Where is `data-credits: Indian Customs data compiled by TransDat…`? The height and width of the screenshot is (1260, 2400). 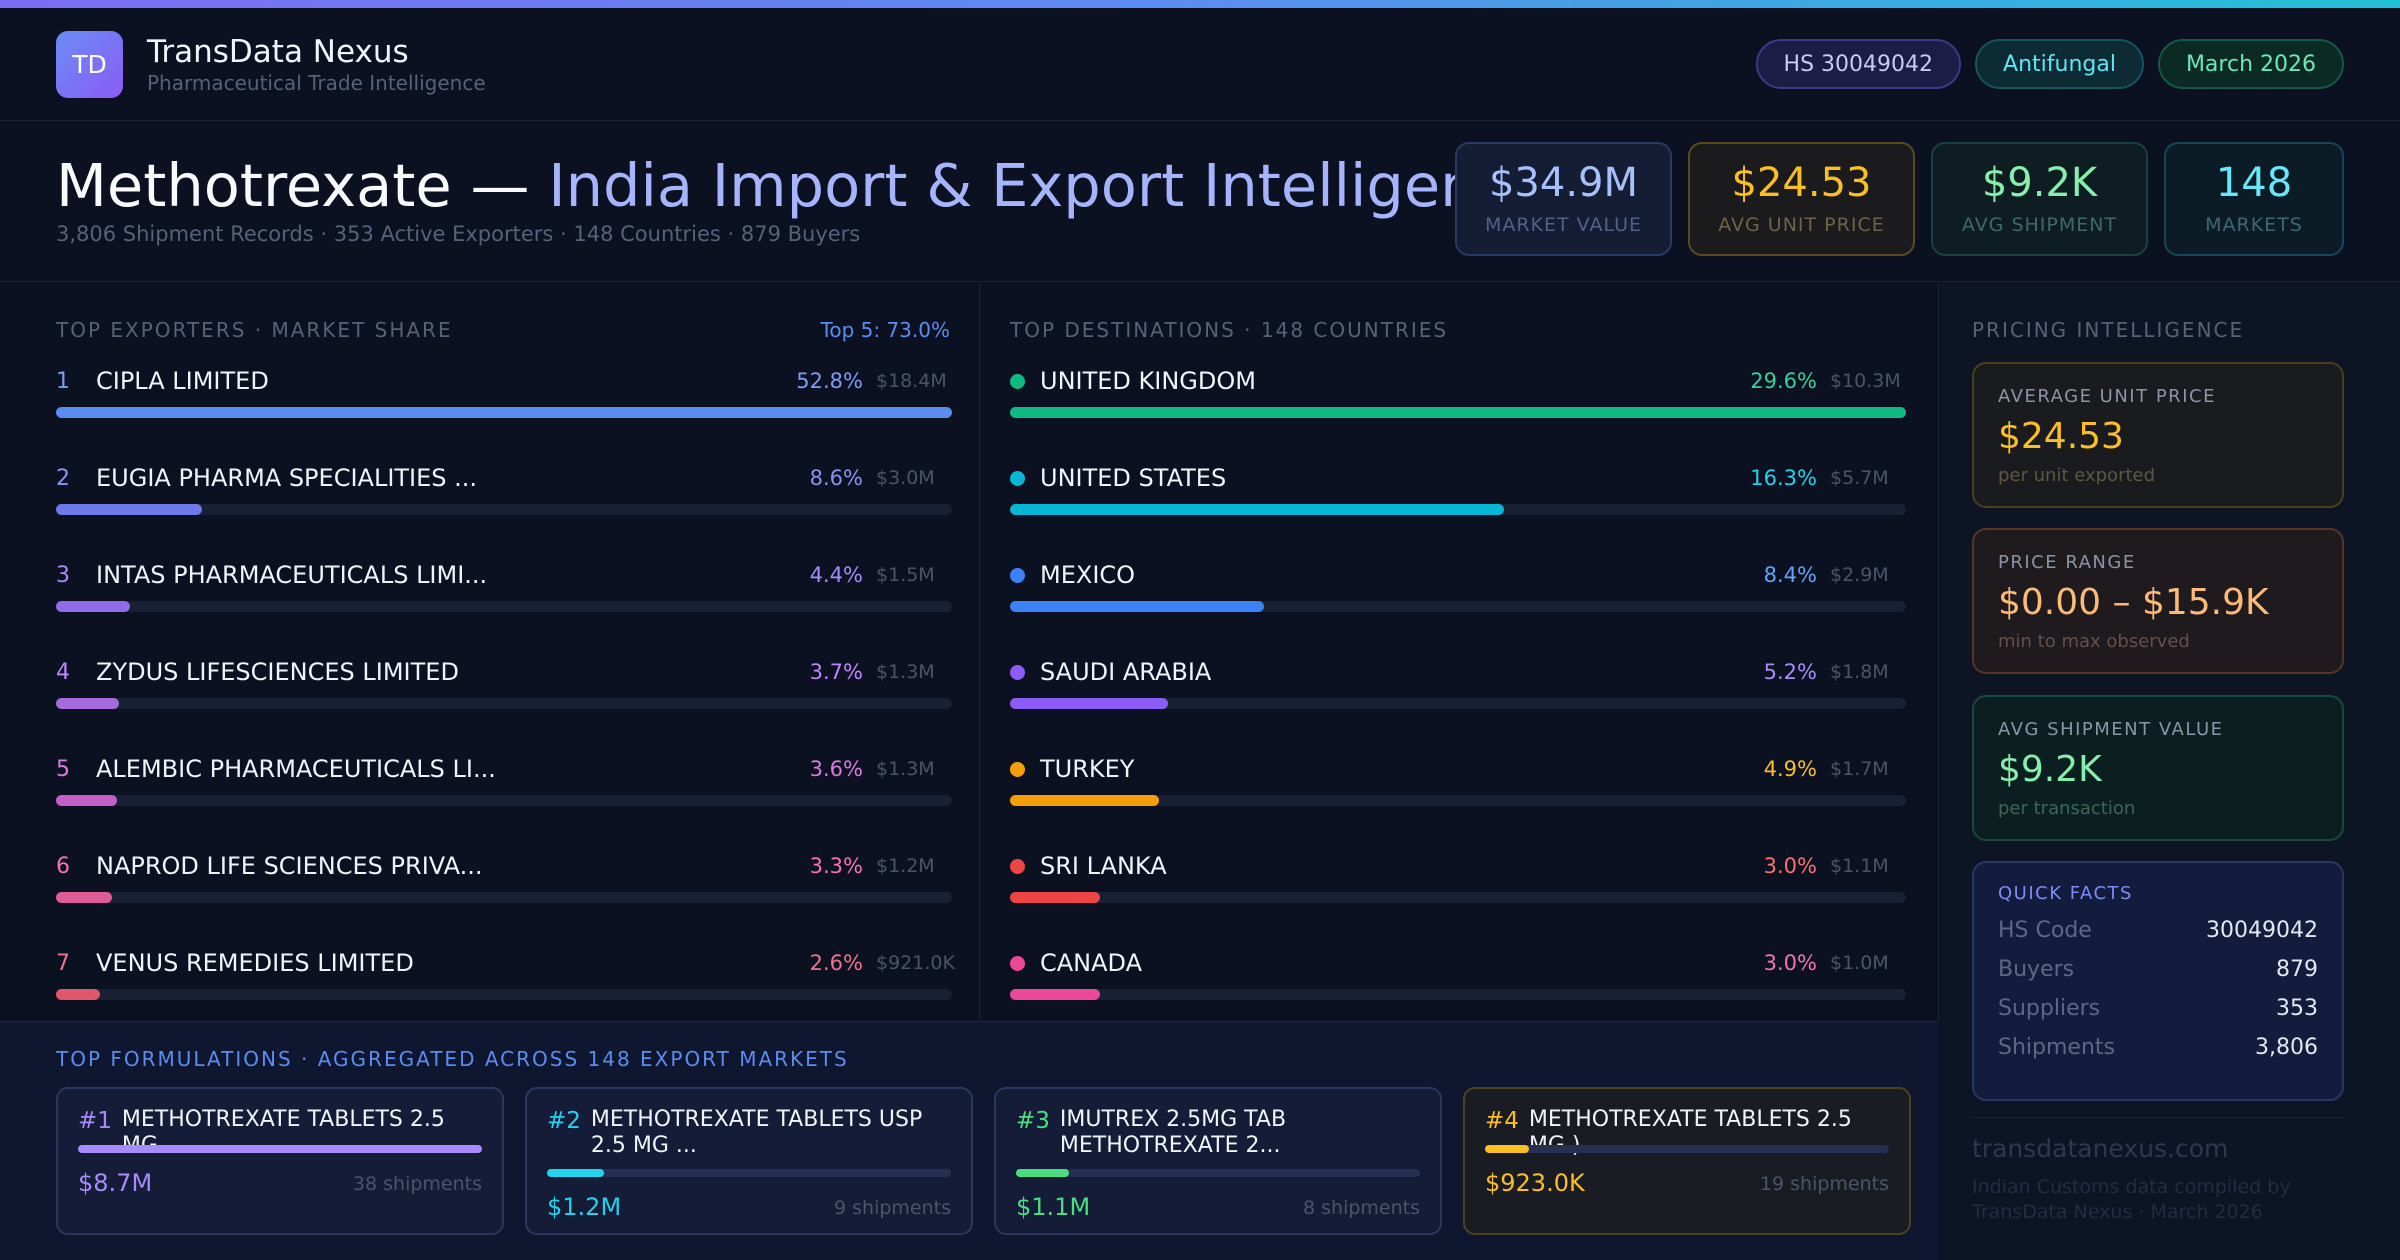
data-credits: Indian Customs data compiled by TransDat… is located at coordinates (2131, 1199).